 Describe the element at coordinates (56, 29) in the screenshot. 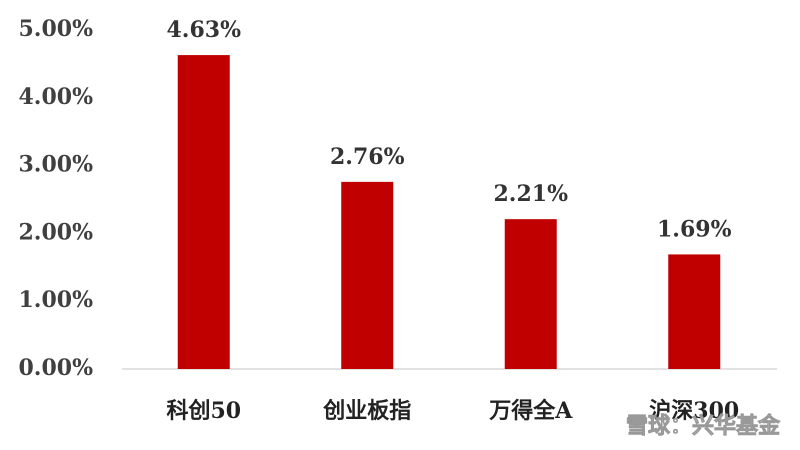

I see `y-tick-label: 5.00%` at that location.